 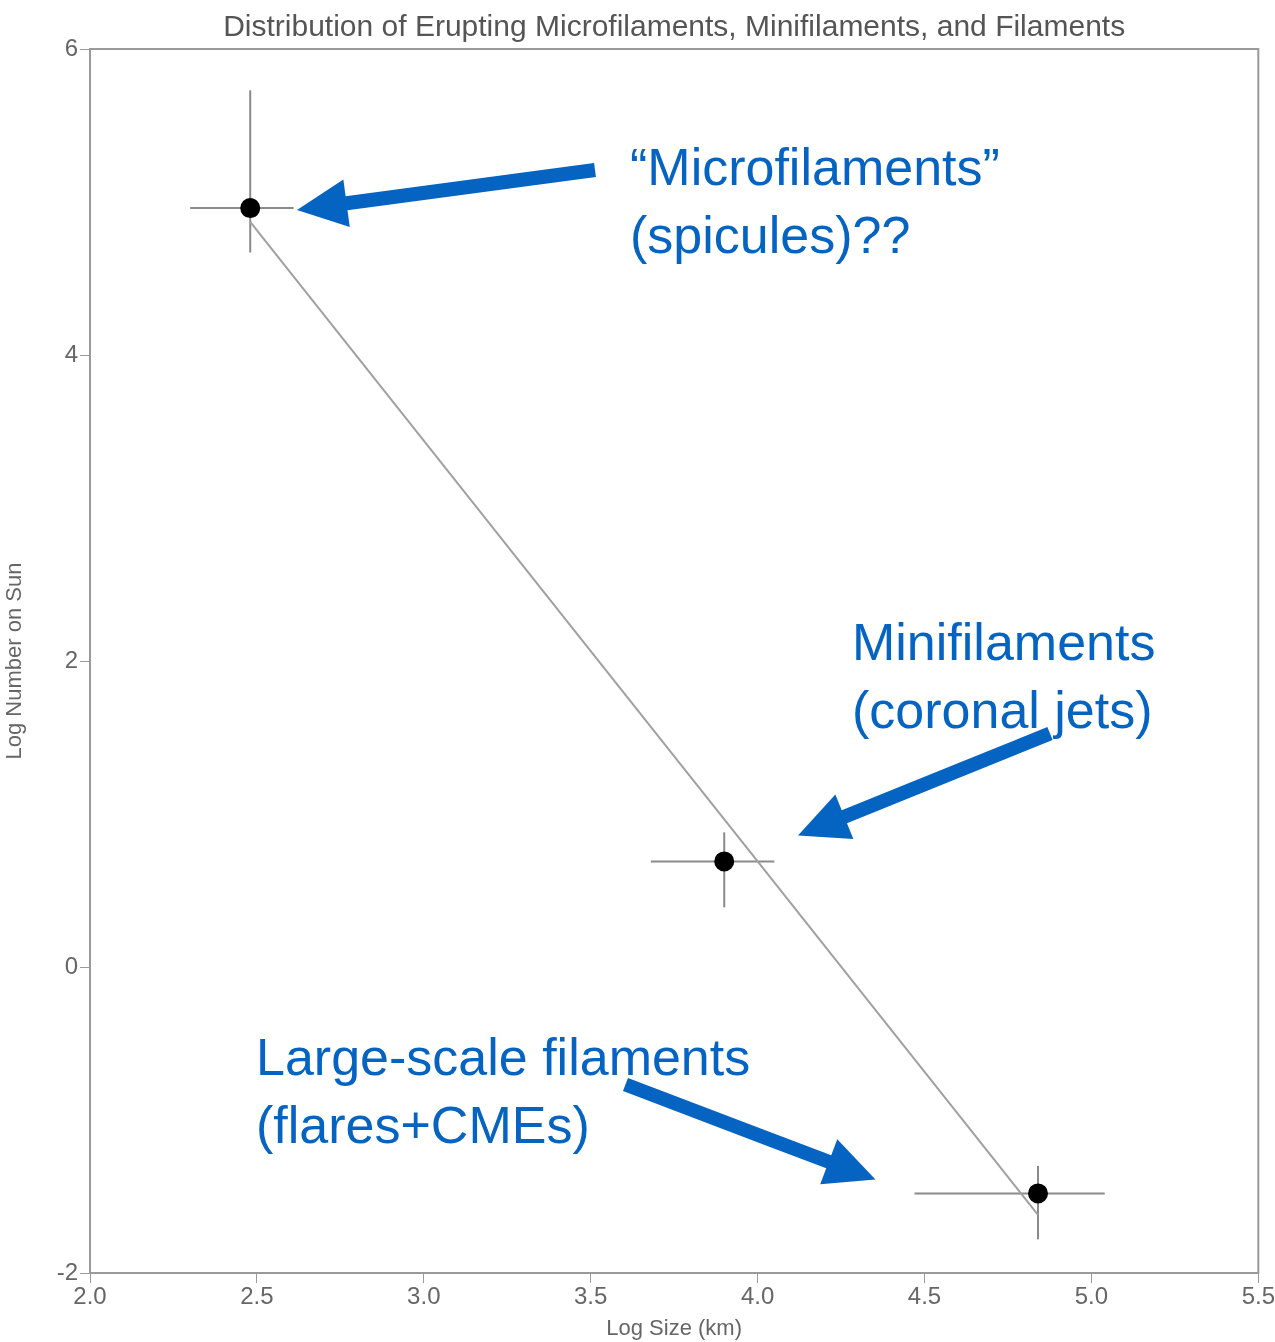 I want to click on x-tick-label: 2.0, so click(x=90, y=1296).